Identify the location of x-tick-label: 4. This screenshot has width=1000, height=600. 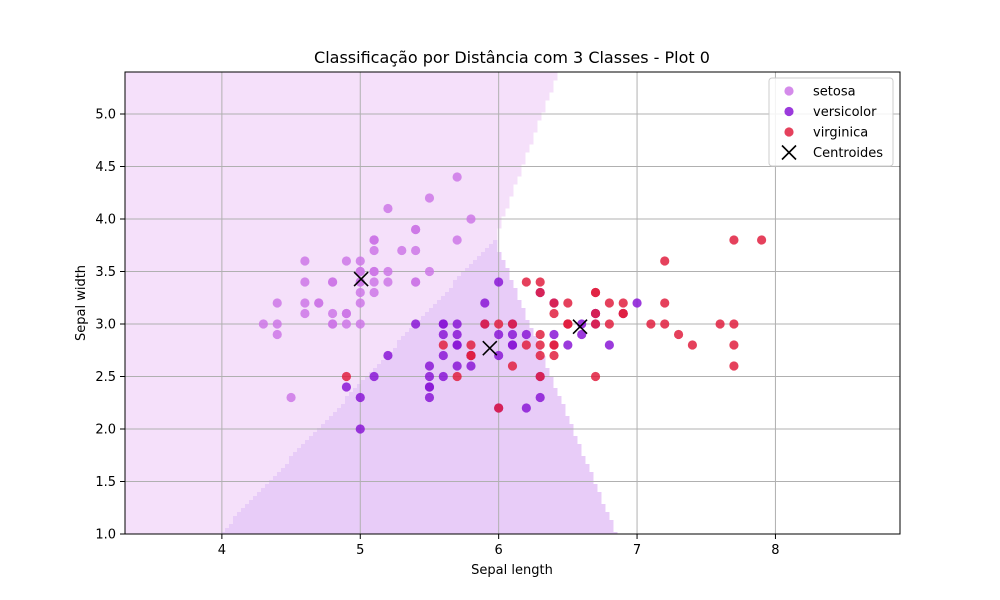
(222, 550).